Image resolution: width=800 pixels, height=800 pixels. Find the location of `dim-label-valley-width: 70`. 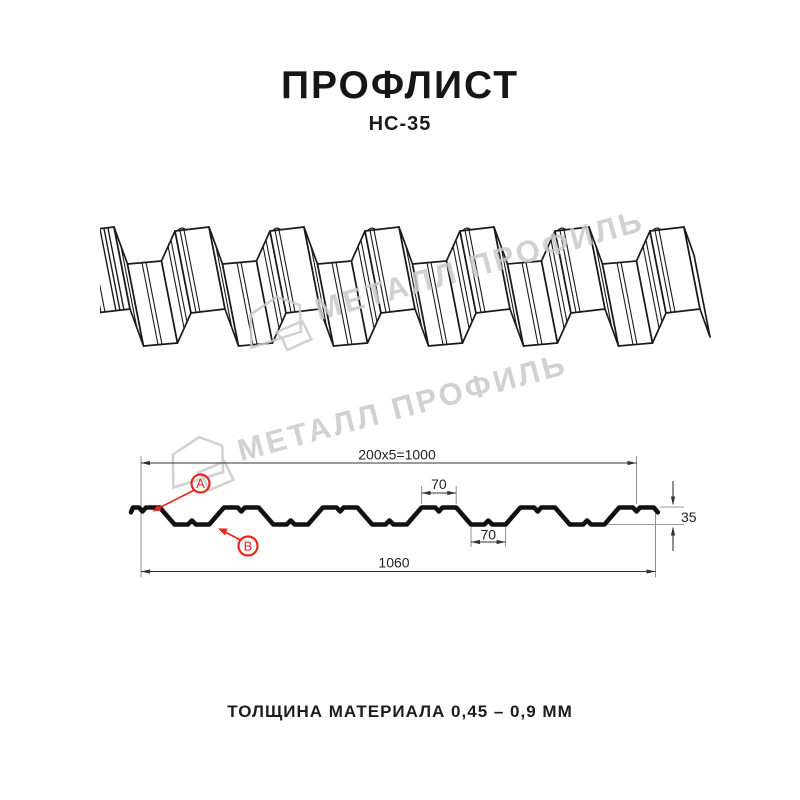

dim-label-valley-width: 70 is located at coordinates (489, 535).